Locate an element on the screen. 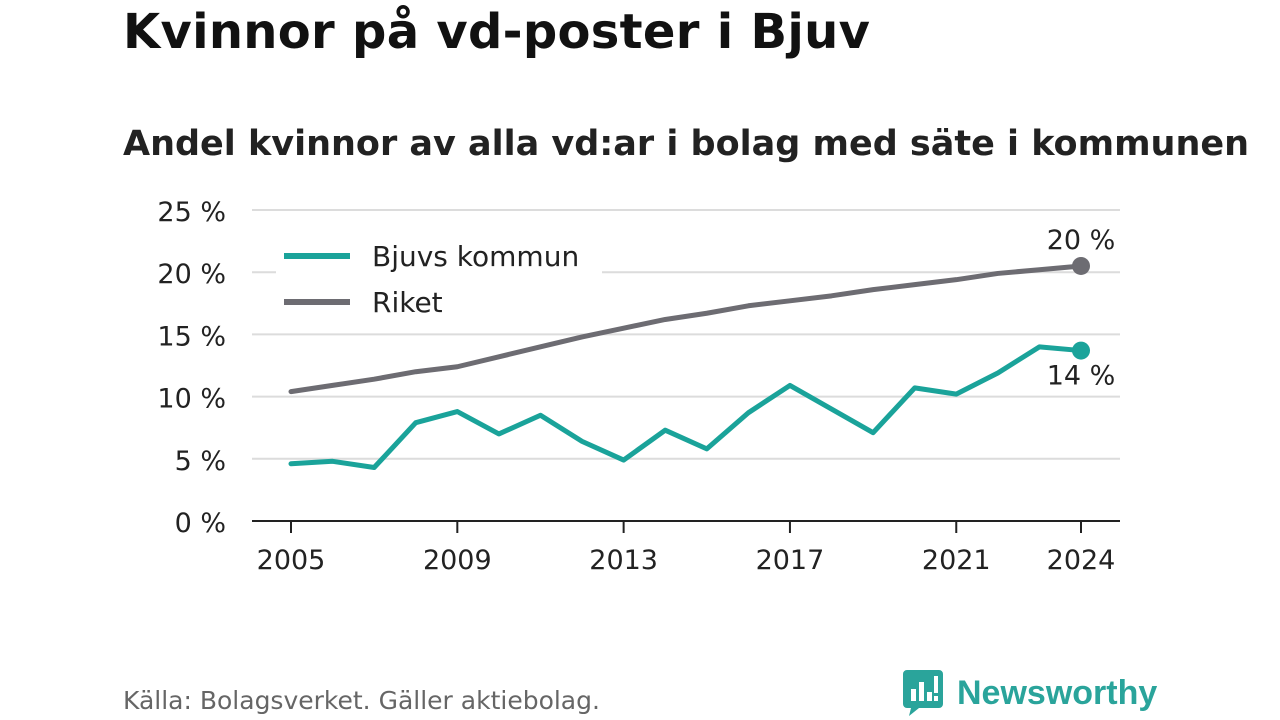  newsworthy-logo-icon is located at coordinates (923, 693).